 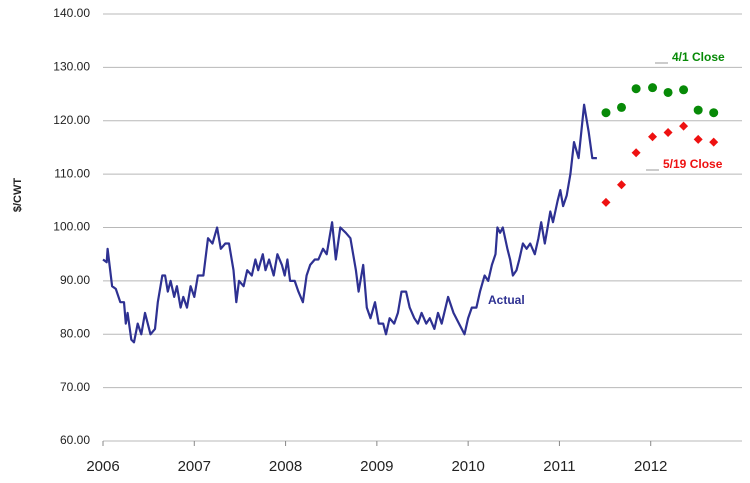 What do you see at coordinates (376, 466) in the screenshot?
I see `x-tick-label: 2009` at bounding box center [376, 466].